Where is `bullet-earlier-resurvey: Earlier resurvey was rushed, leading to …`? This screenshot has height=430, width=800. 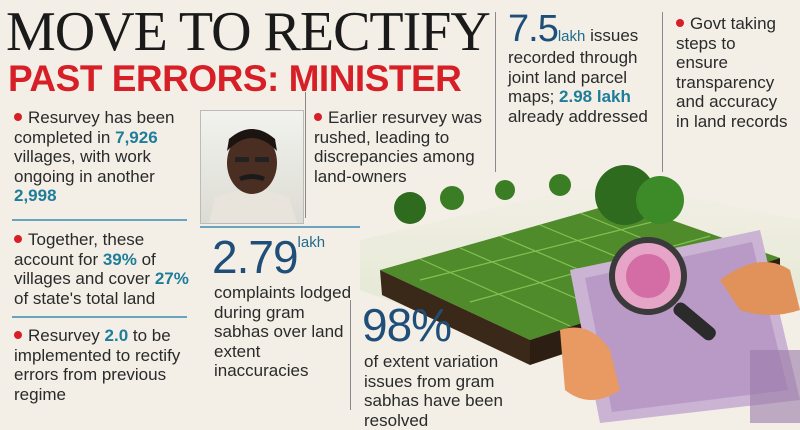
bullet-earlier-resurvey: Earlier resurvey was rushed, leading to … is located at coordinates (398, 147).